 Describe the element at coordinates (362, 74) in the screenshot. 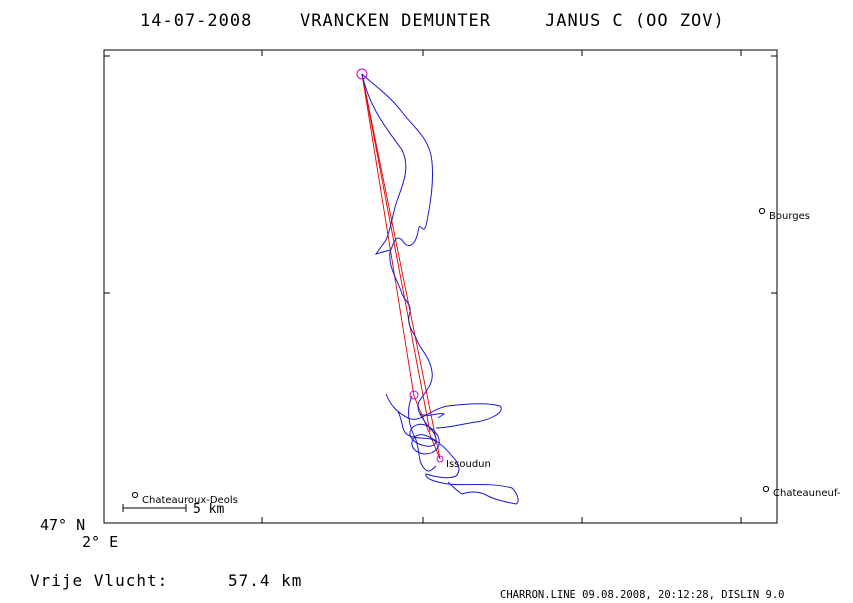

I see `start-turnpoint` at that location.